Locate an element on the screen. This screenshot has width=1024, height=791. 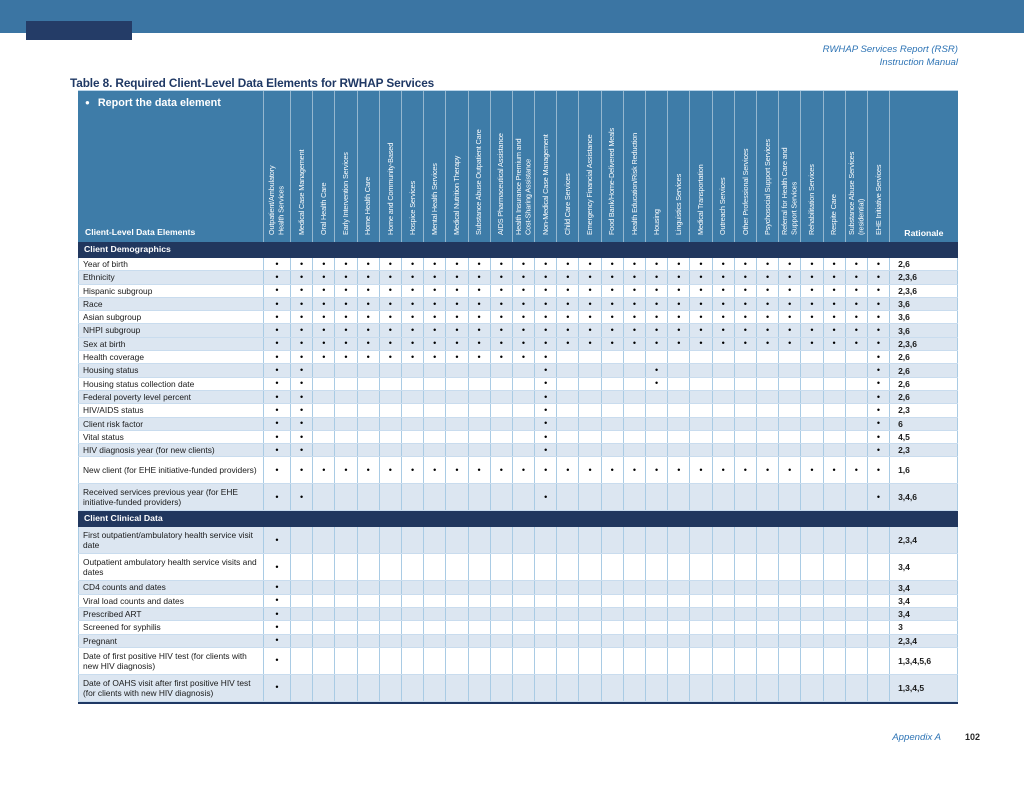
table-row: Housing status collection date • • • • • 2,6 is located at coordinates (518, 384).